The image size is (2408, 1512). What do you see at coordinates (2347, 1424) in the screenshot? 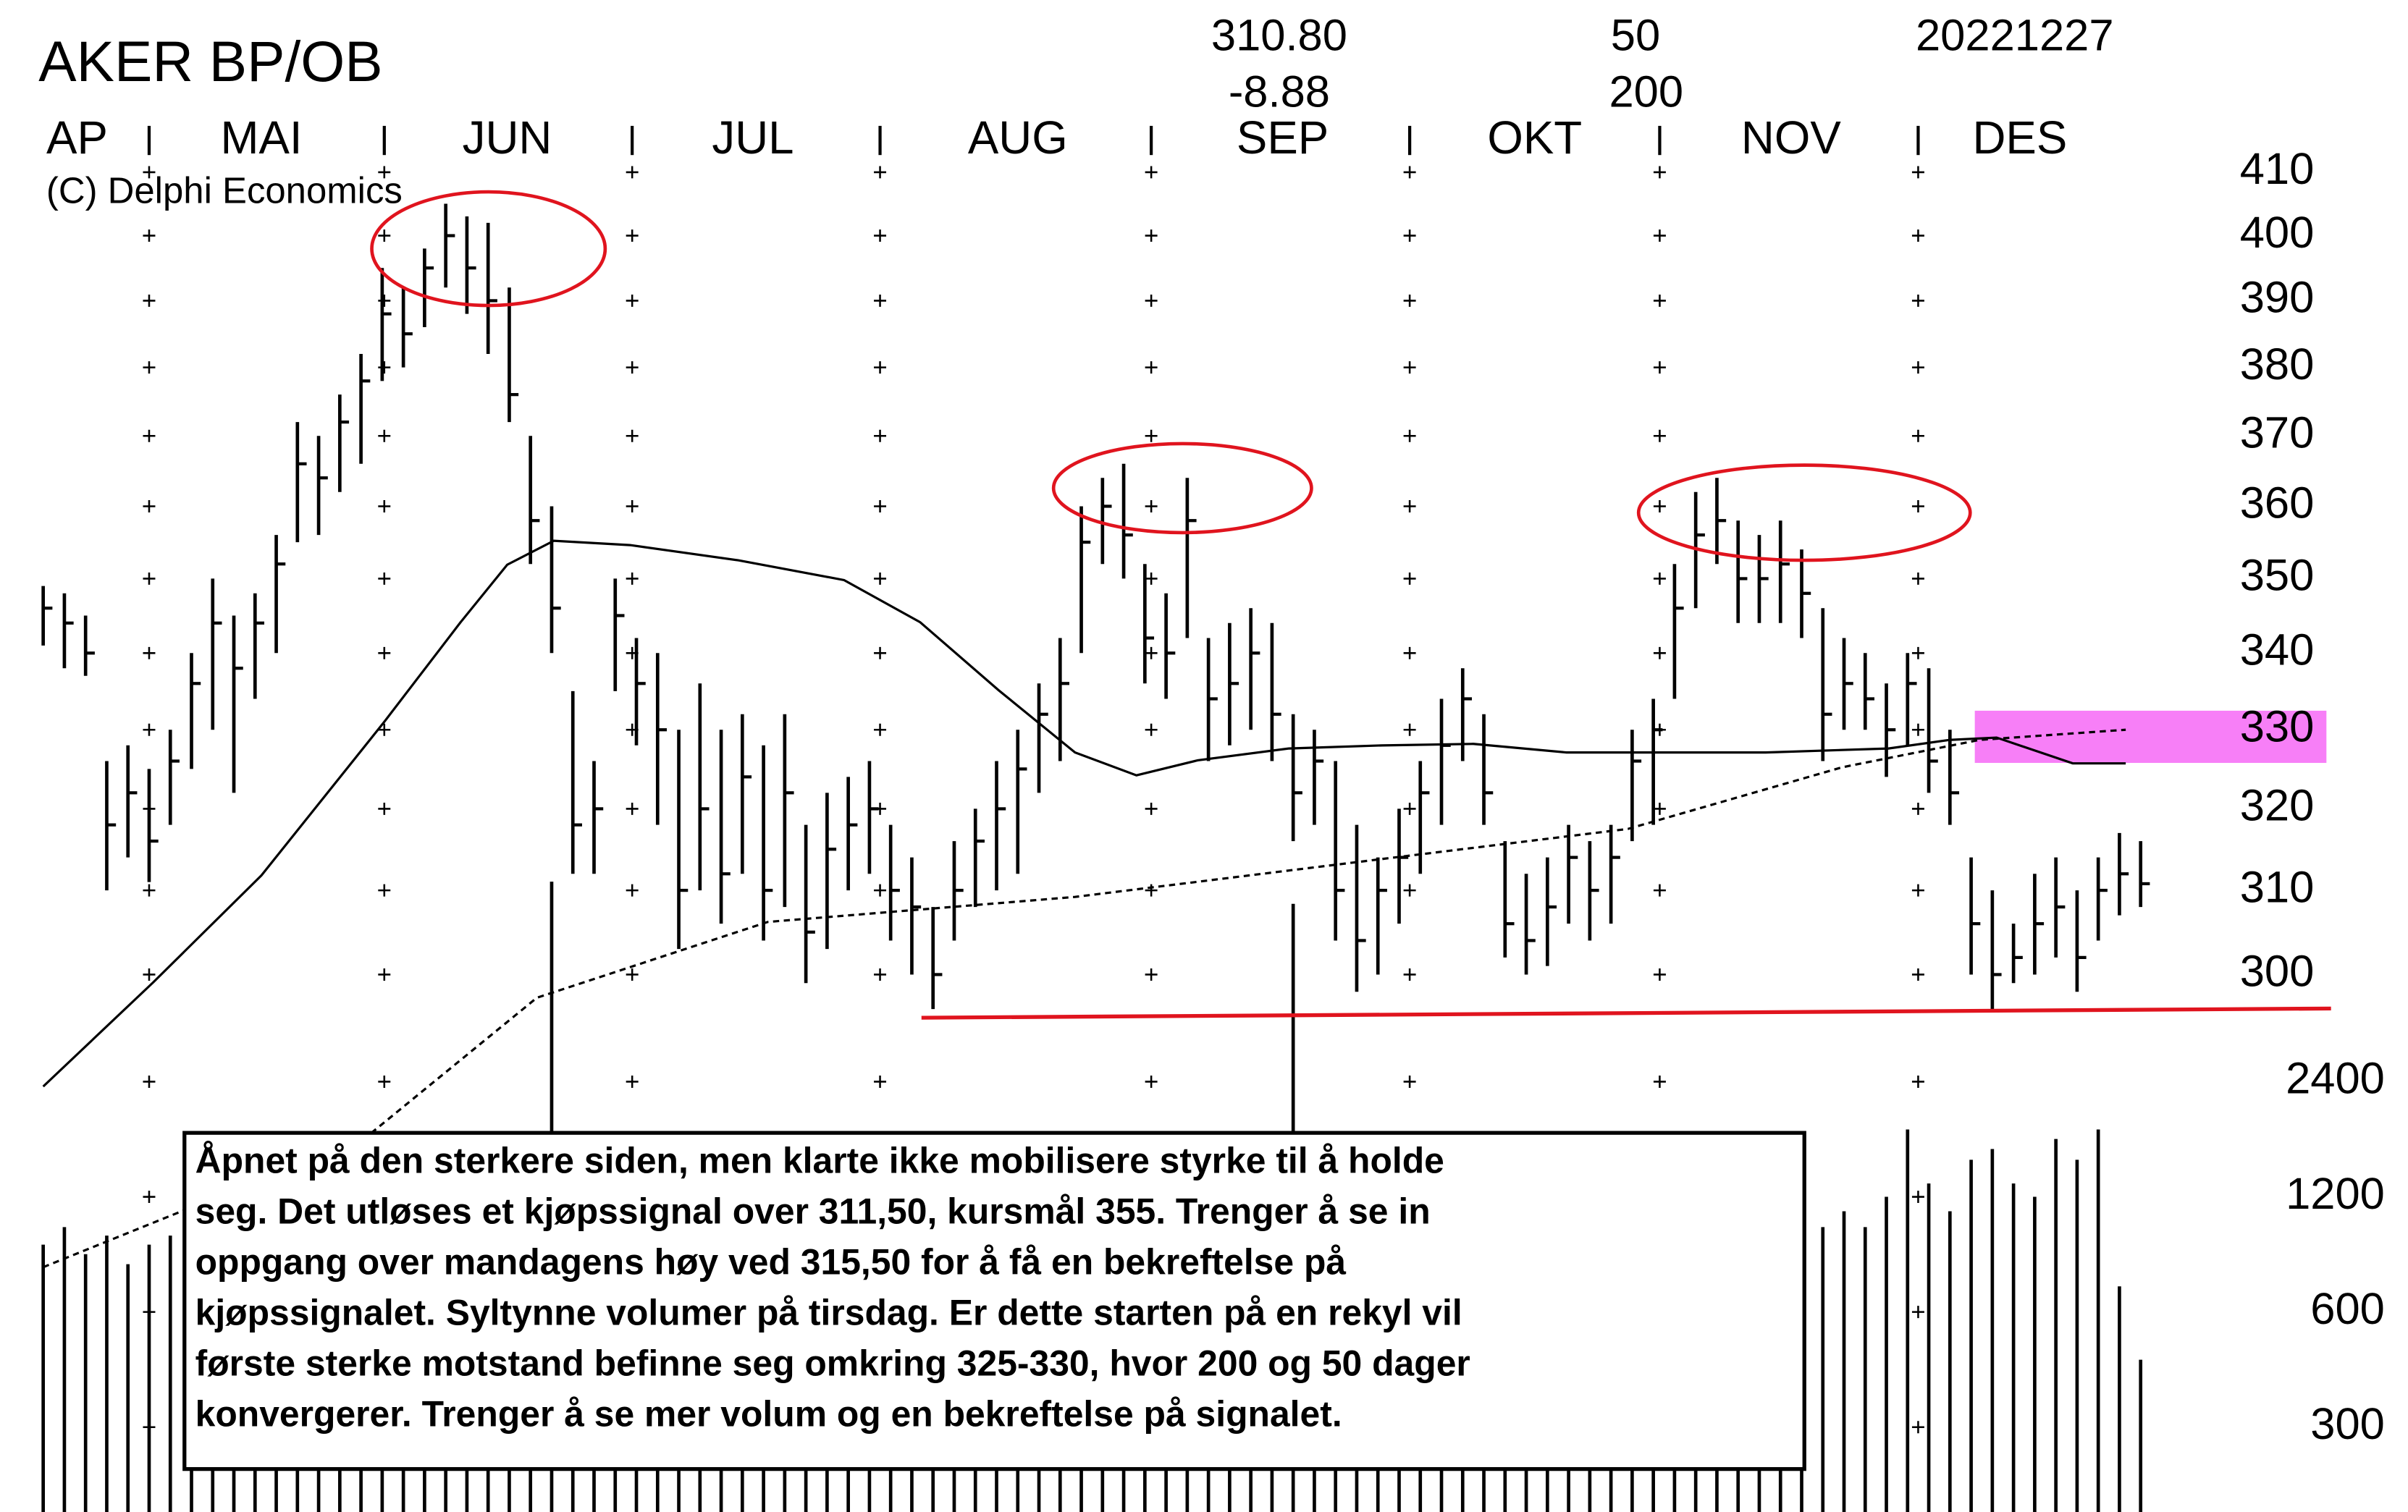
I see `y2-tick-label: 300` at bounding box center [2347, 1424].